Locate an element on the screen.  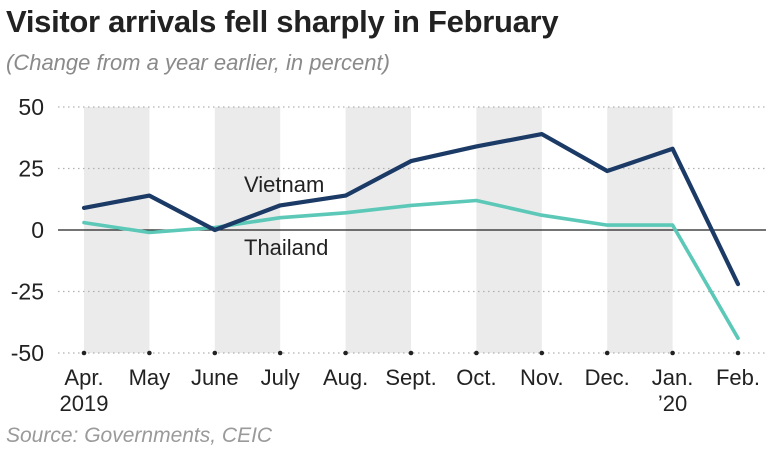
x-tick-label: May is located at coordinates (150, 377).